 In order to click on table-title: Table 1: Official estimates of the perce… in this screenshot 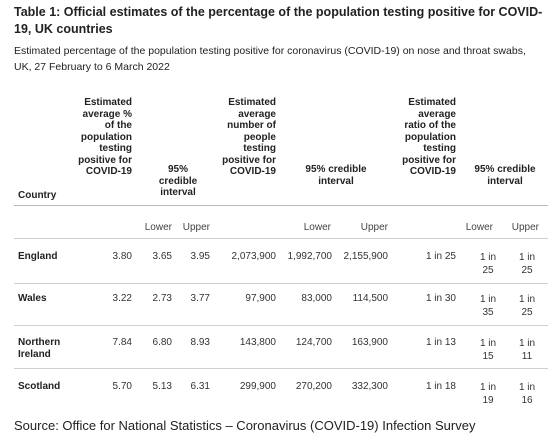, I will do `click(278, 20)`.